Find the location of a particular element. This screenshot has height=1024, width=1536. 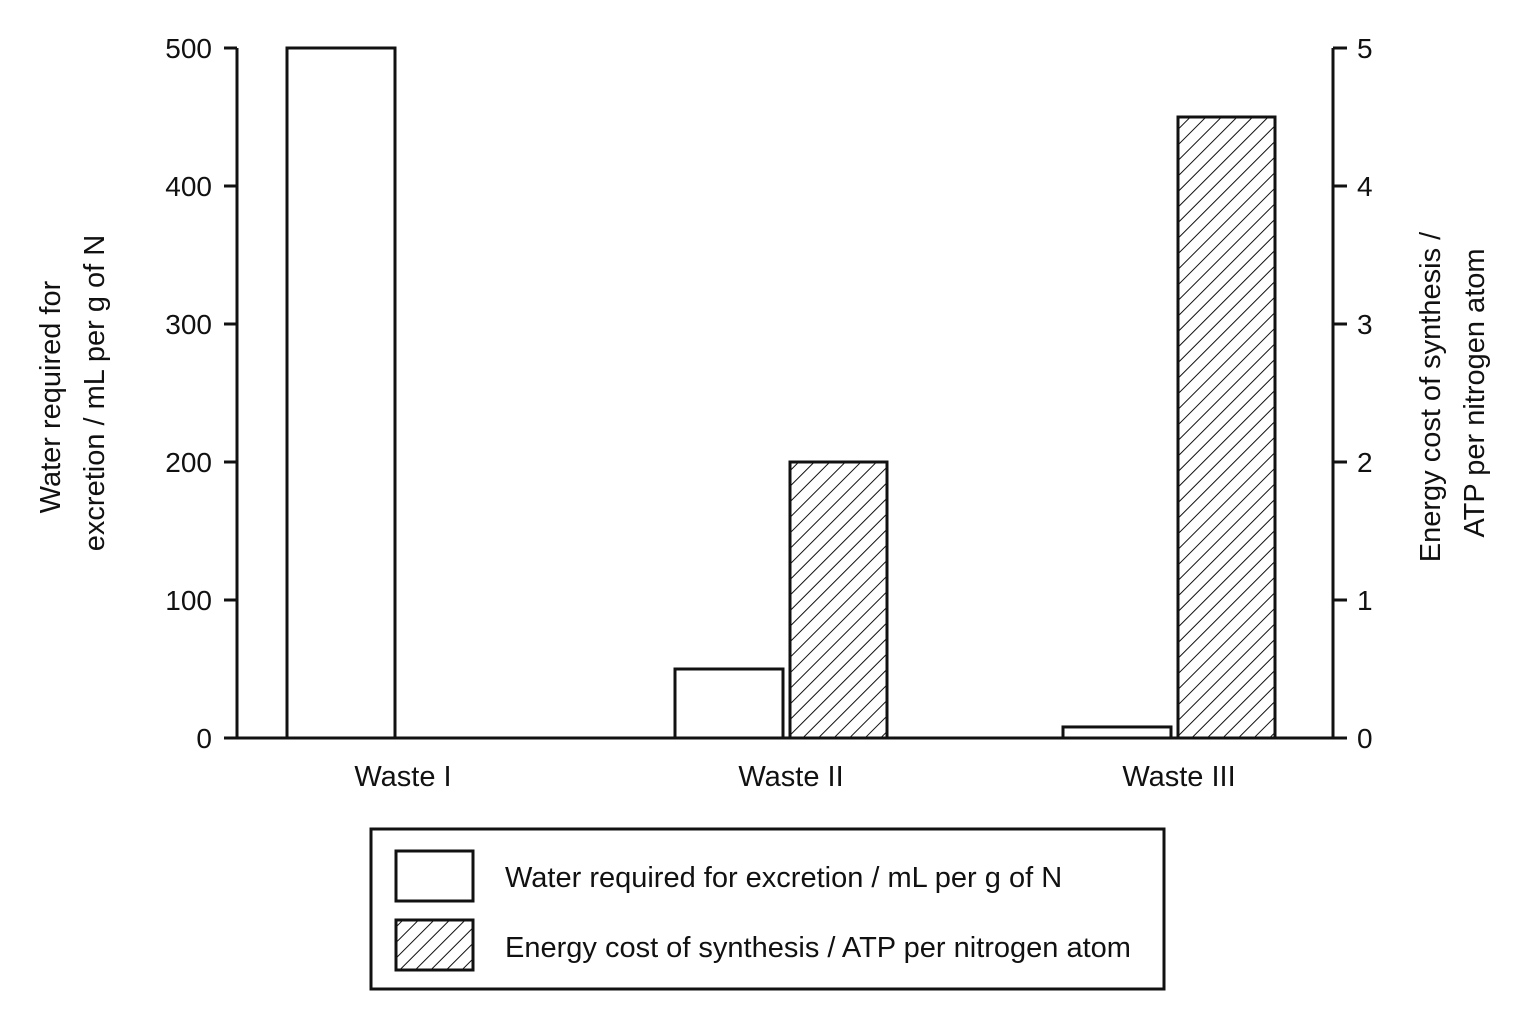

y-left-tick-label: 0 is located at coordinates (204, 738).